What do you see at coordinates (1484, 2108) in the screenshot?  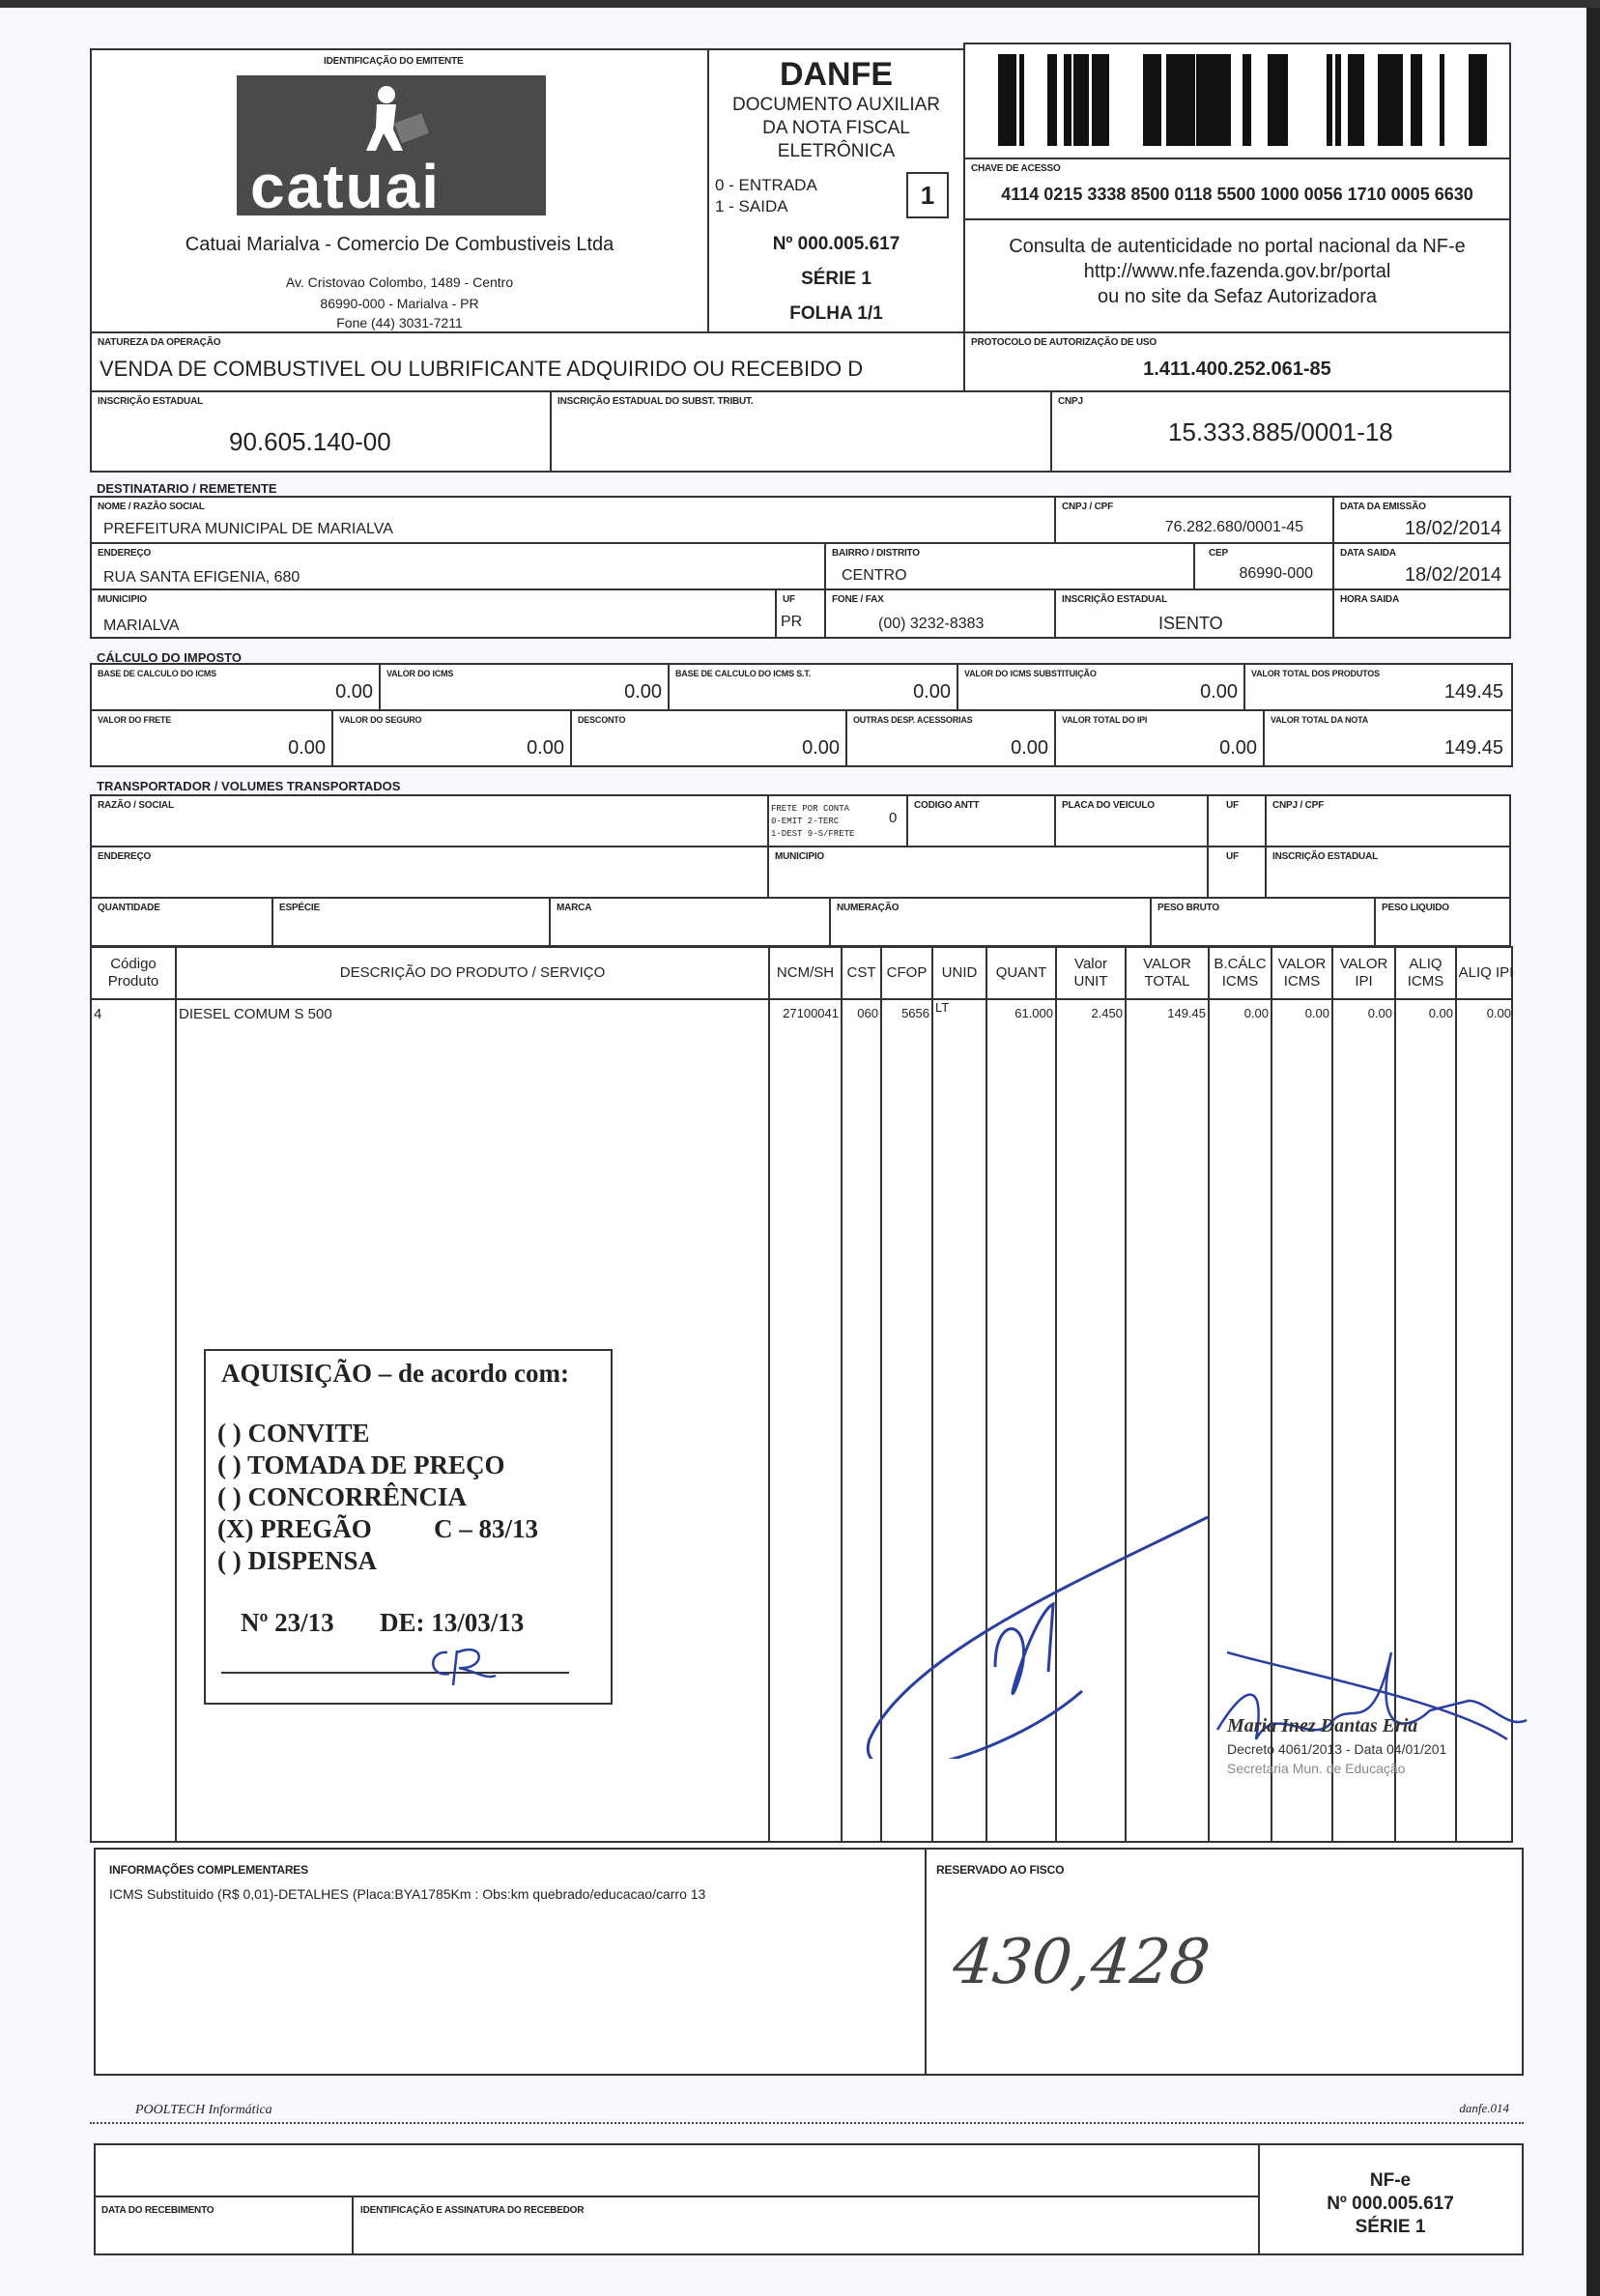 I see `form-code: danfe.014` at bounding box center [1484, 2108].